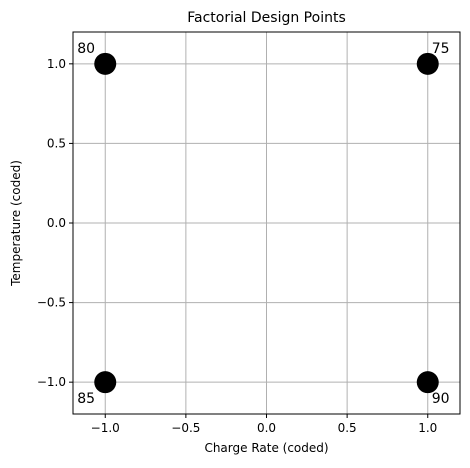  I want to click on point-label-75: 75, so click(441, 49).